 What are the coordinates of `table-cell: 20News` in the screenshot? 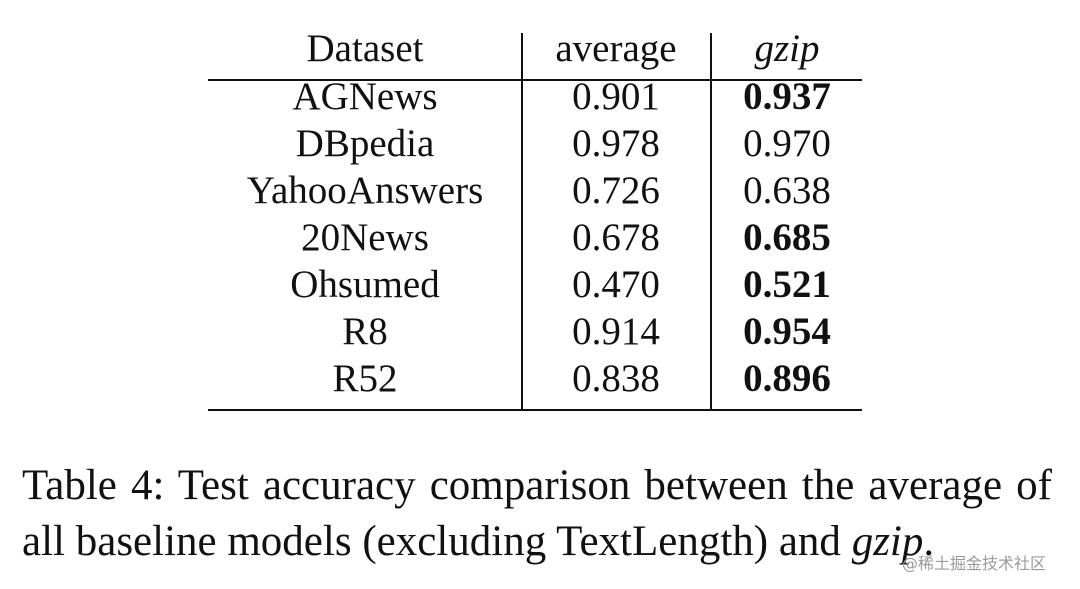 It's located at (365, 237).